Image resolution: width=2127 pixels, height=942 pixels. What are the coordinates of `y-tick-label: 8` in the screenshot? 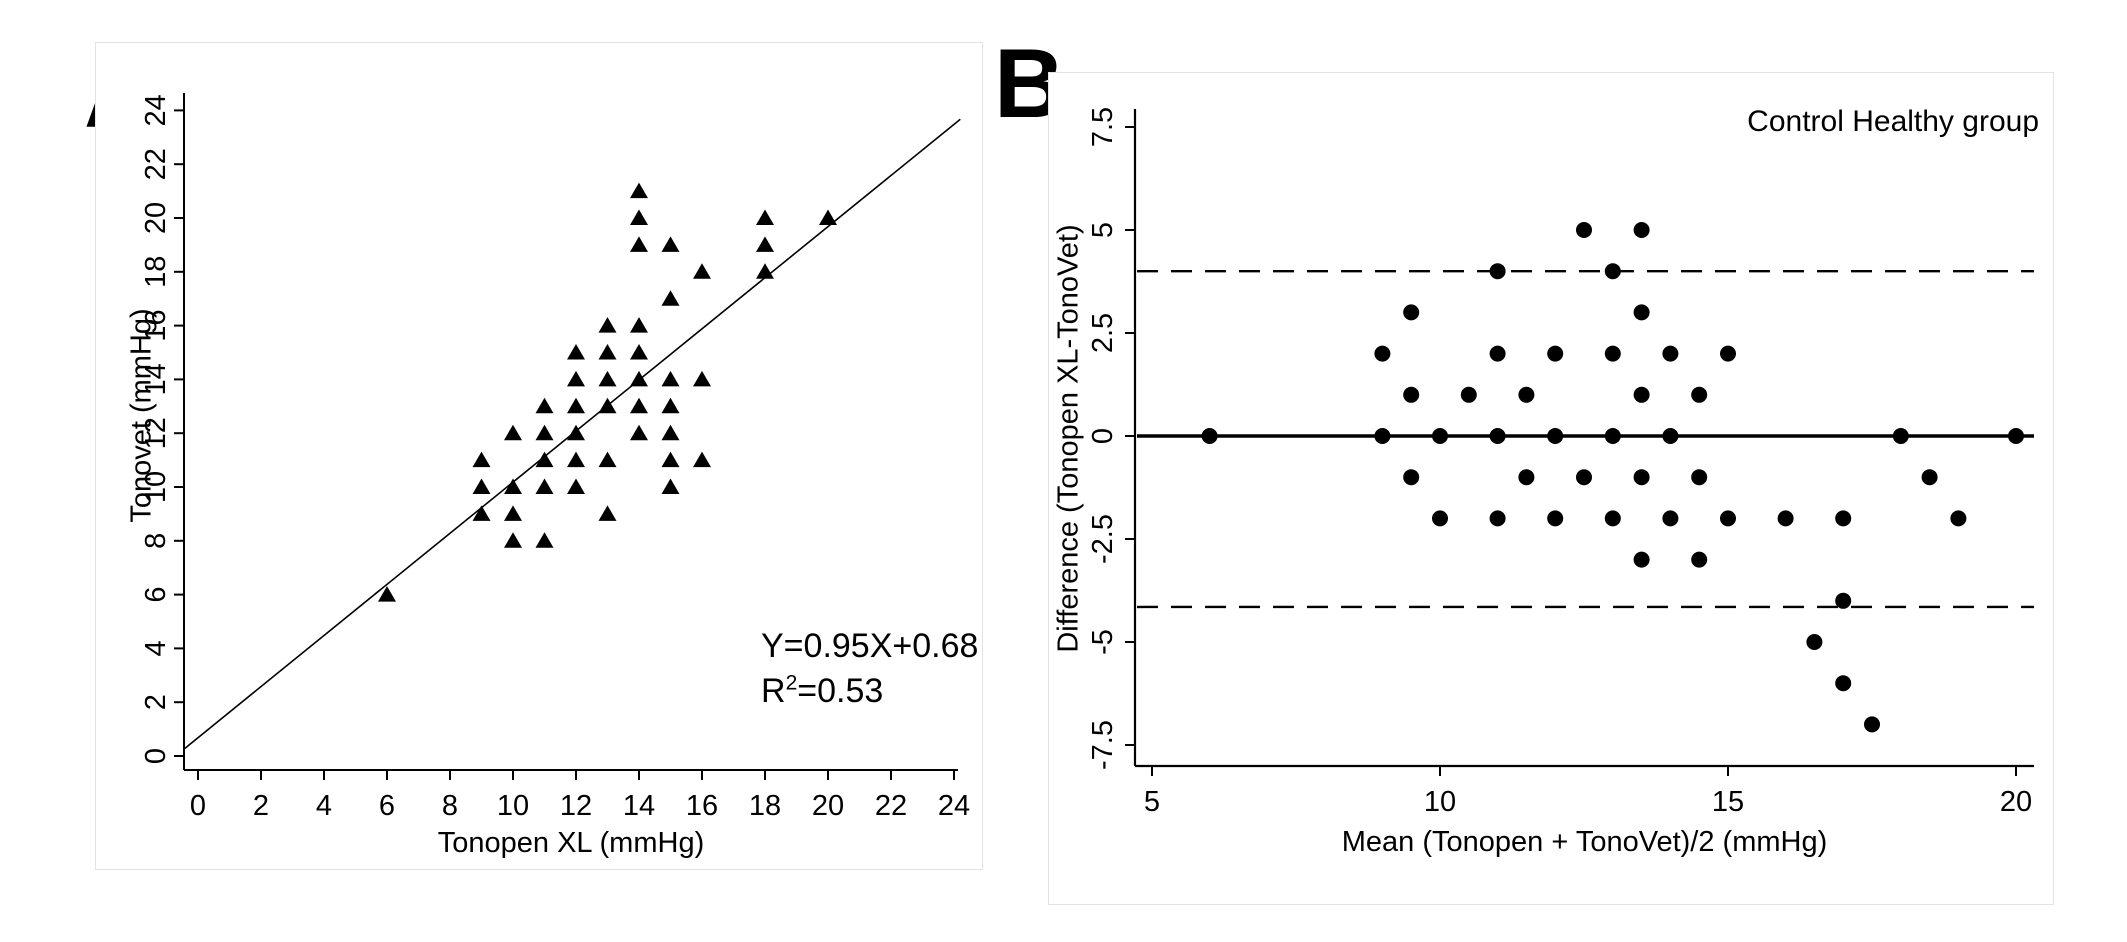 It's located at (156, 541).